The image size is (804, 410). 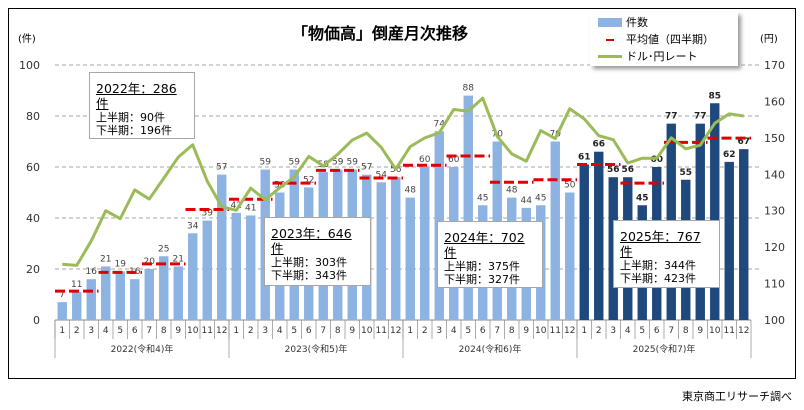 What do you see at coordinates (163, 249) in the screenshot?
I see `bar-data-label: 25` at bounding box center [163, 249].